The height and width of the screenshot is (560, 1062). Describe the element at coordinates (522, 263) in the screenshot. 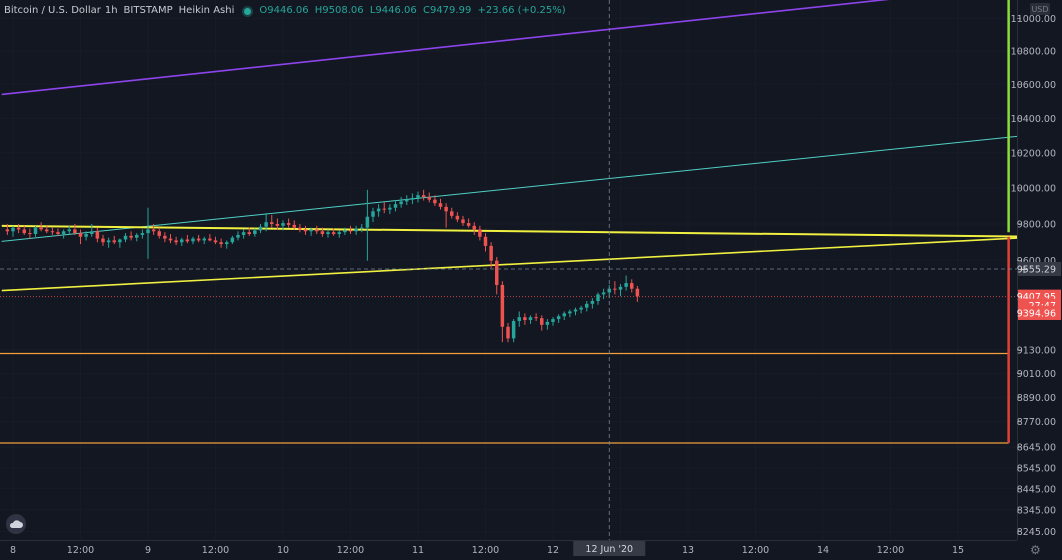

I see `trendline-yellow-lower` at that location.